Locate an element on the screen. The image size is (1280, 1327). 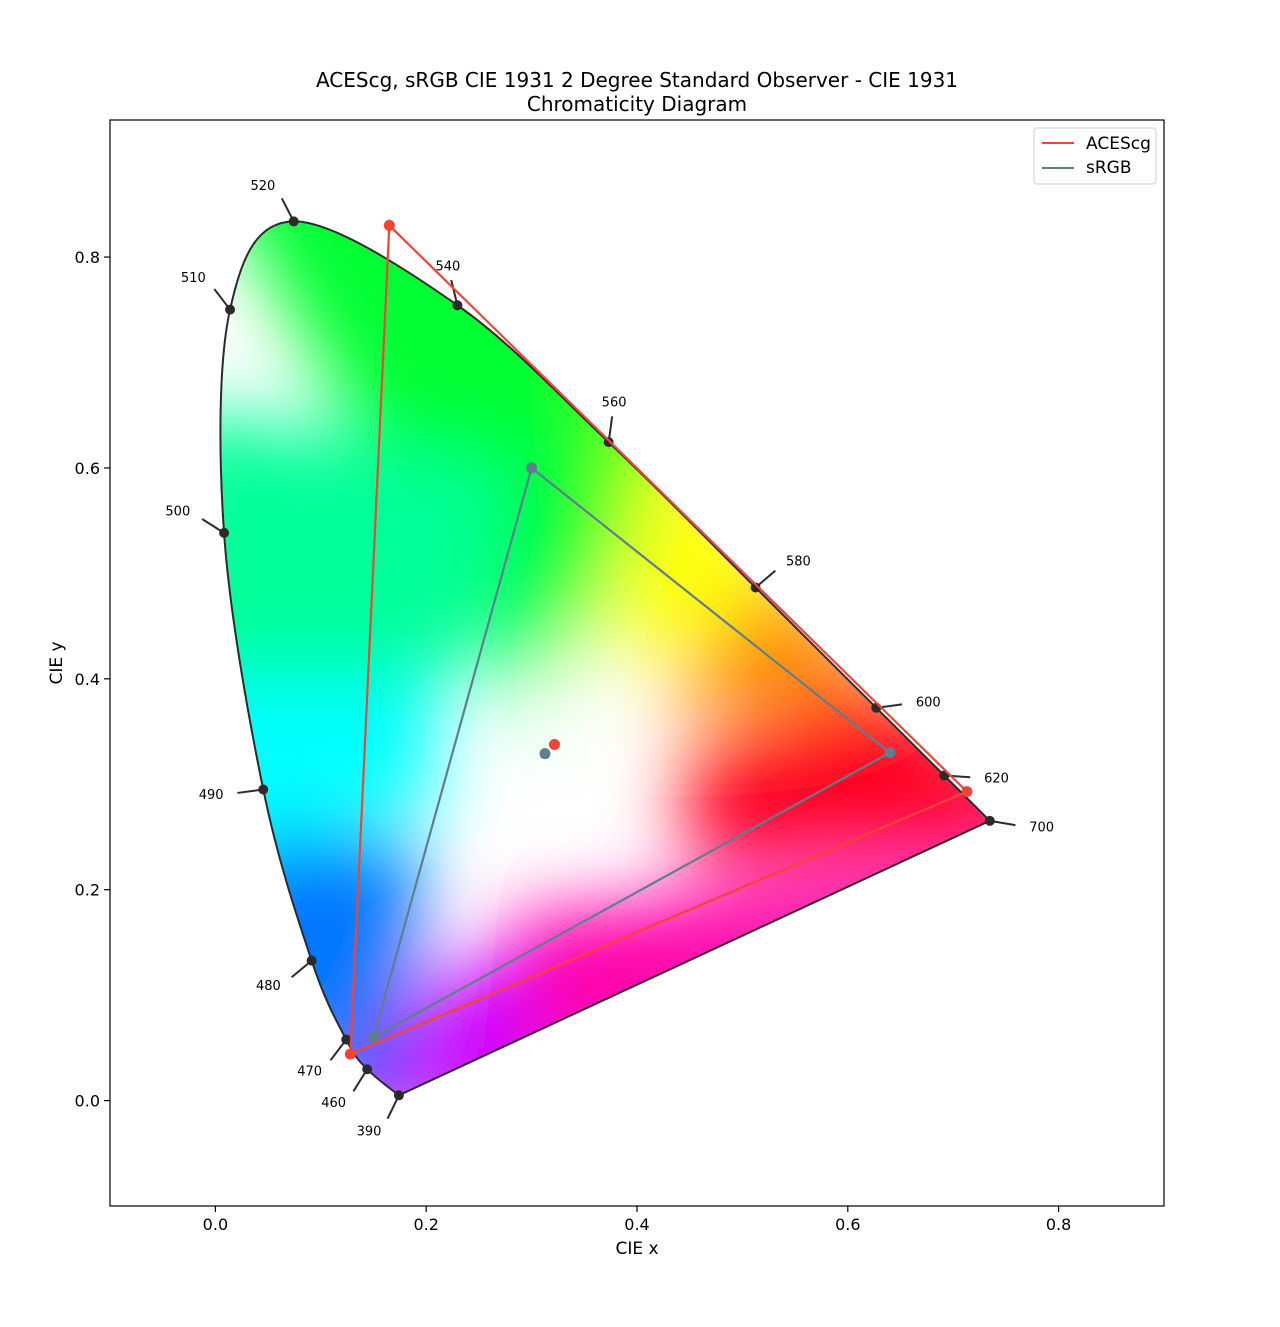
legend-label-srgb: sRGB is located at coordinates (1109, 168).